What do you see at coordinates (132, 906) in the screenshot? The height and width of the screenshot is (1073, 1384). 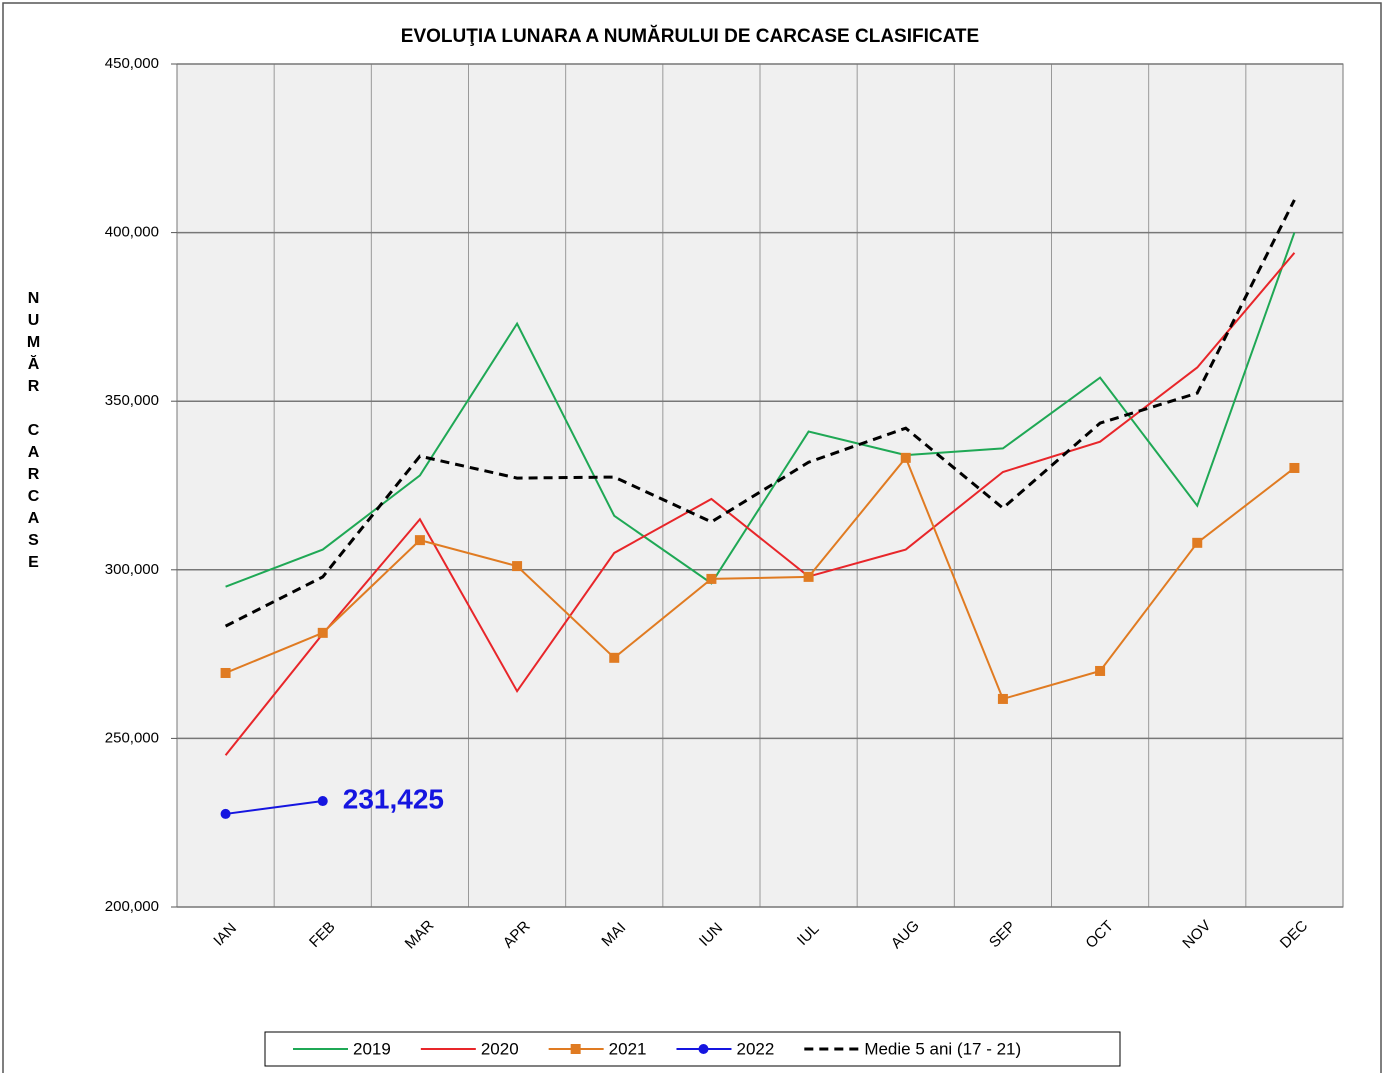 I see `y-tick-label: 200,000` at bounding box center [132, 906].